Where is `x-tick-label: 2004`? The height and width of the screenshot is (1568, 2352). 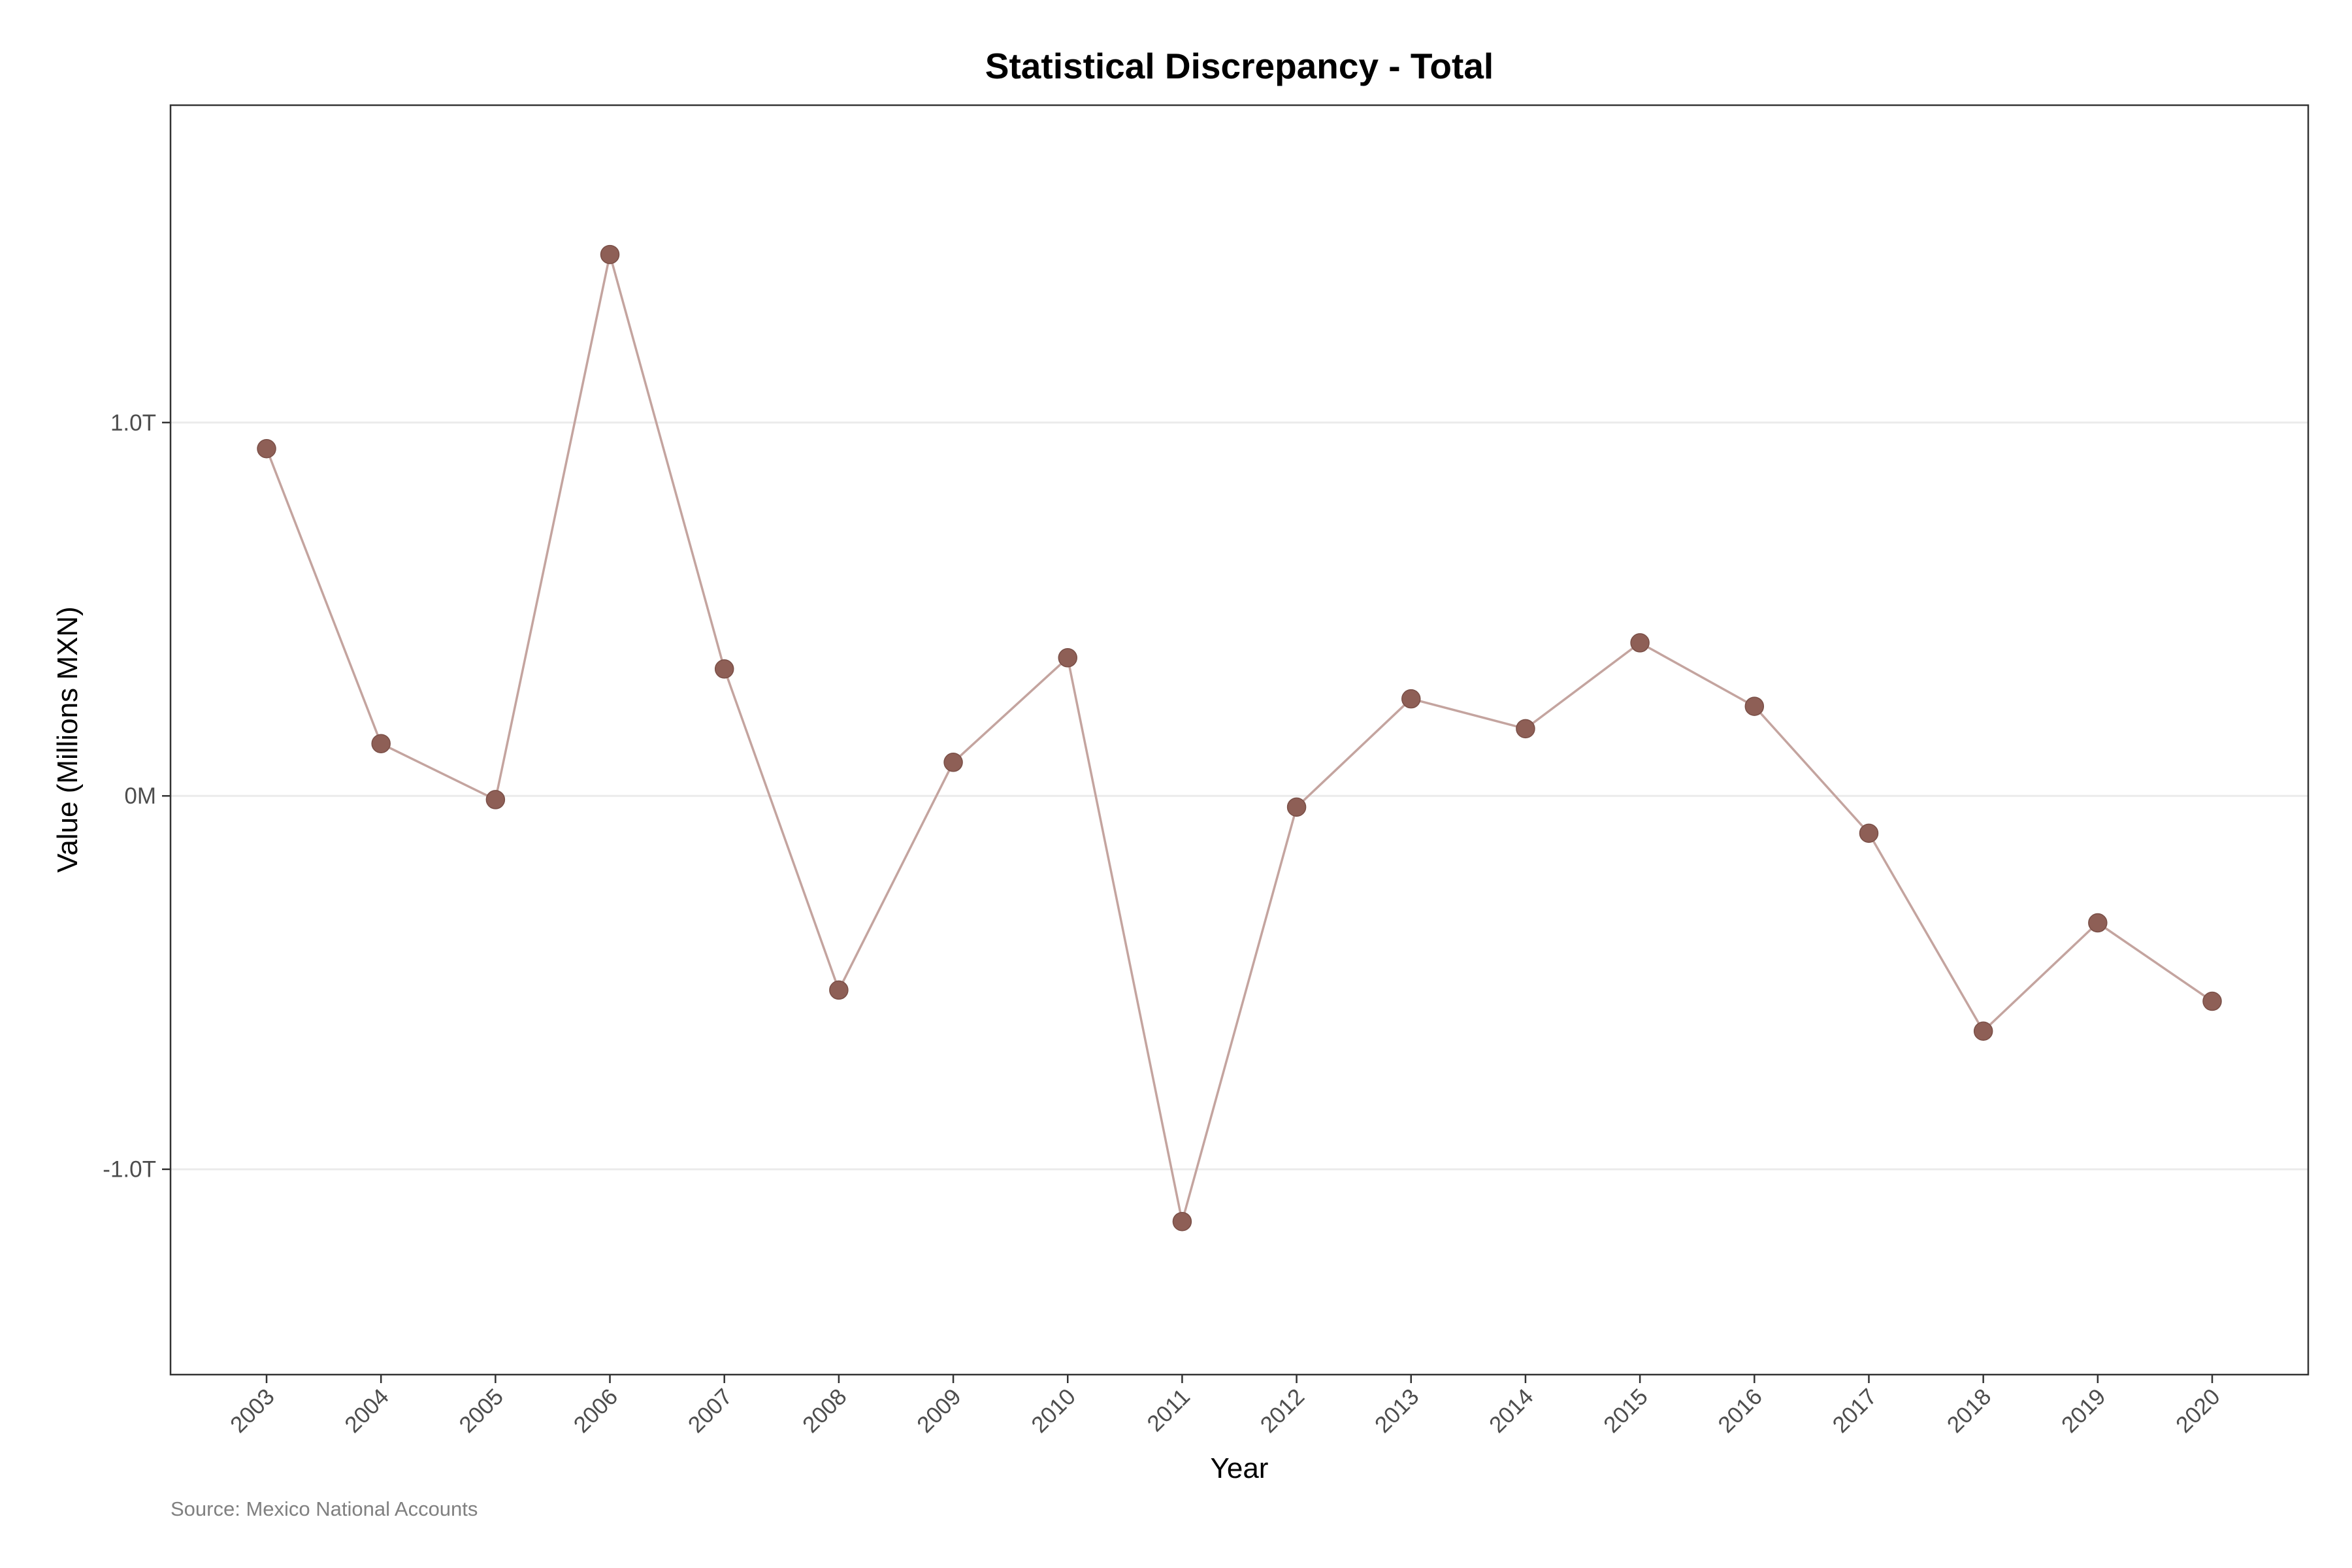 x-tick-label: 2004 is located at coordinates (367, 1411).